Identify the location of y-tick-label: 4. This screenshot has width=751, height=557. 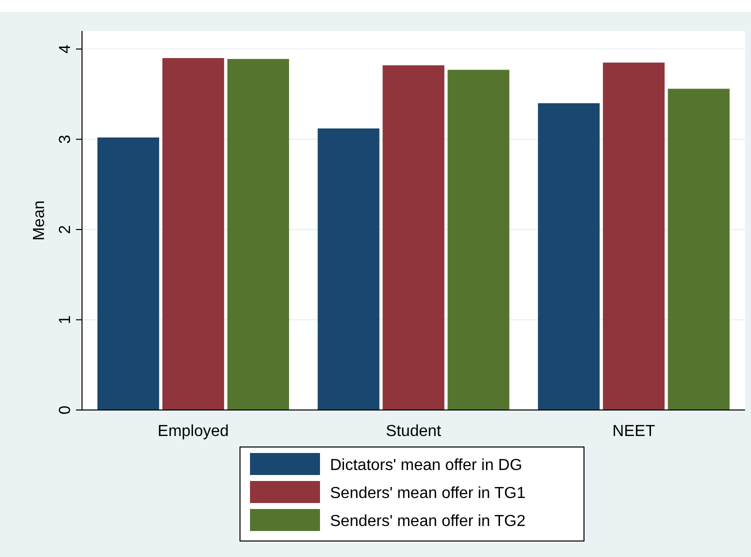
(65, 49).